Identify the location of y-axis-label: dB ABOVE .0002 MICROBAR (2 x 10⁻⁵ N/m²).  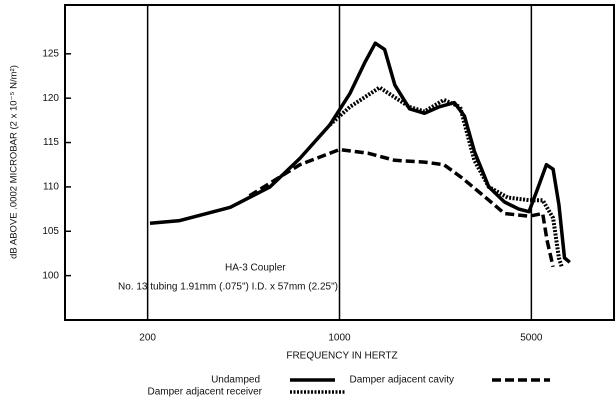
(14, 162).